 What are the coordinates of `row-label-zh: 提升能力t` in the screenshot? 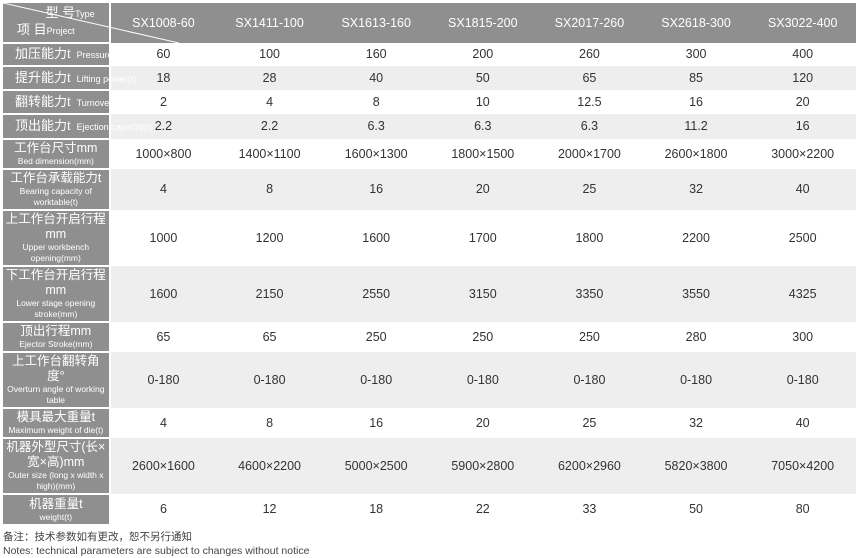 It's located at (43, 77).